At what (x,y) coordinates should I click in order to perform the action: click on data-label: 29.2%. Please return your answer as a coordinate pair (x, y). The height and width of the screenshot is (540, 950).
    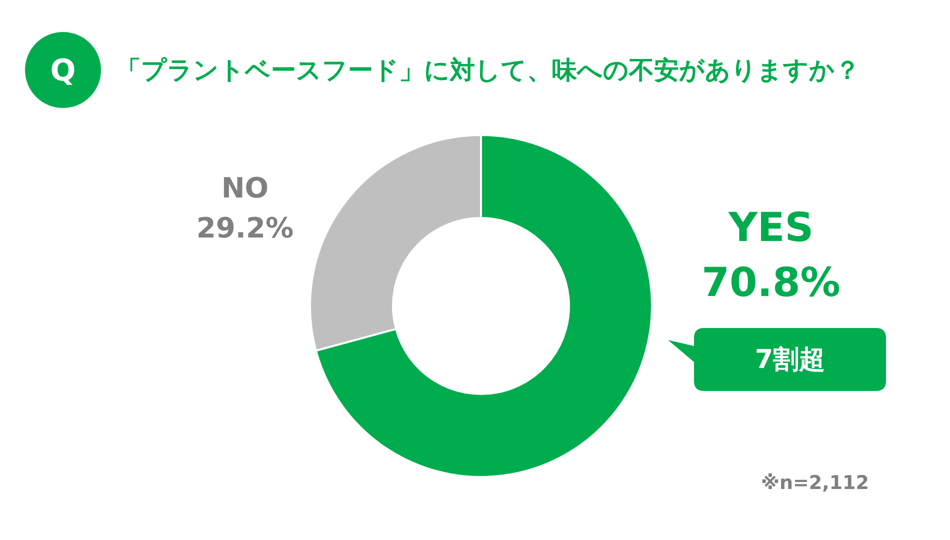
    Looking at the image, I should click on (245, 228).